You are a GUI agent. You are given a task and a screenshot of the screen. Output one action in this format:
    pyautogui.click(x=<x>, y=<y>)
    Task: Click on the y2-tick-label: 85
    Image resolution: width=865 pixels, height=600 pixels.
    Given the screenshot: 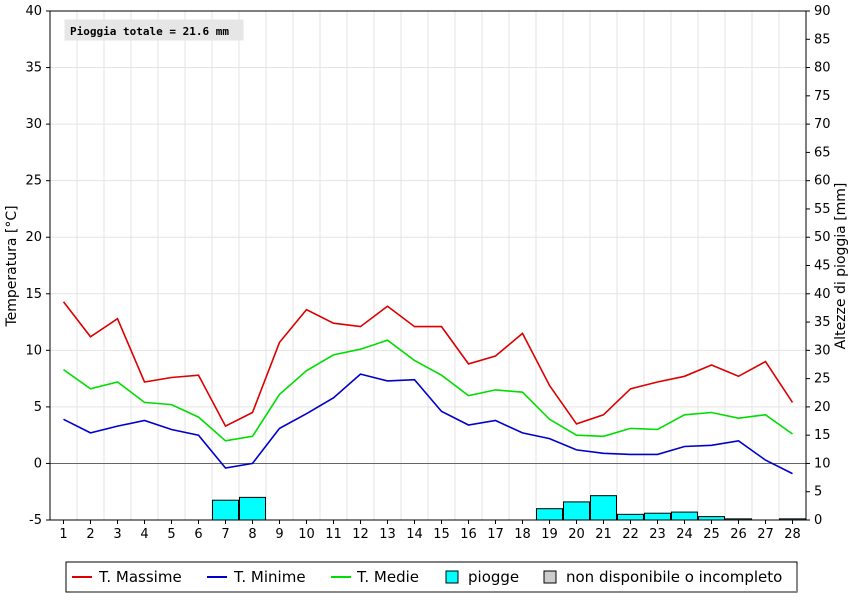 What is the action you would take?
    pyautogui.click(x=822, y=39)
    